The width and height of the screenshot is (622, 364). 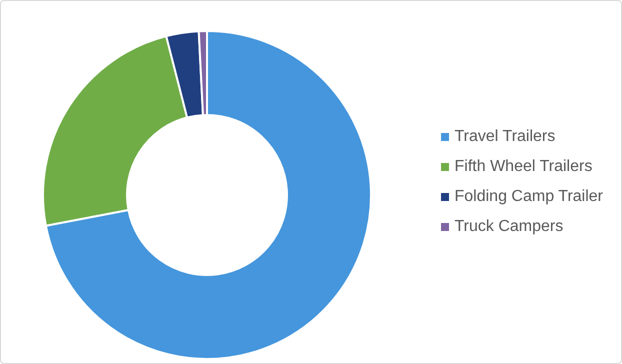 I want to click on legend-label: Truck Campers, so click(x=509, y=227).